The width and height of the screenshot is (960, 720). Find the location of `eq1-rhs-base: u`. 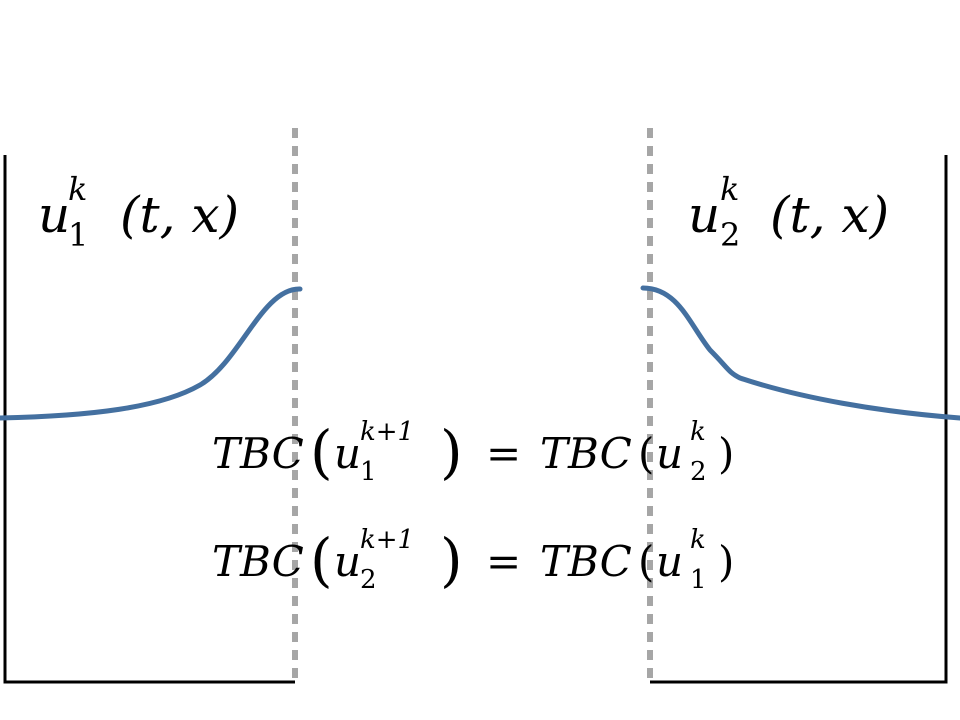

eq1-rhs-base: u is located at coordinates (669, 453).